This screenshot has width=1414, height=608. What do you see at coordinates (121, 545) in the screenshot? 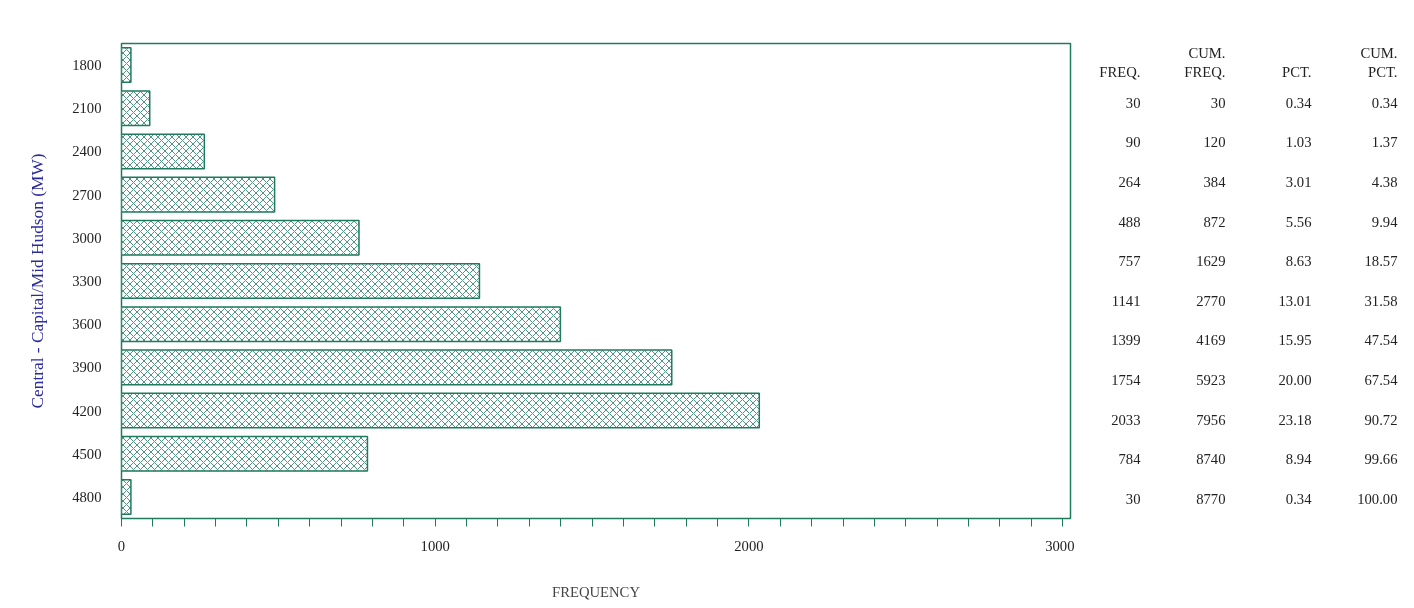
I see `x-tick-label: 0` at bounding box center [121, 545].